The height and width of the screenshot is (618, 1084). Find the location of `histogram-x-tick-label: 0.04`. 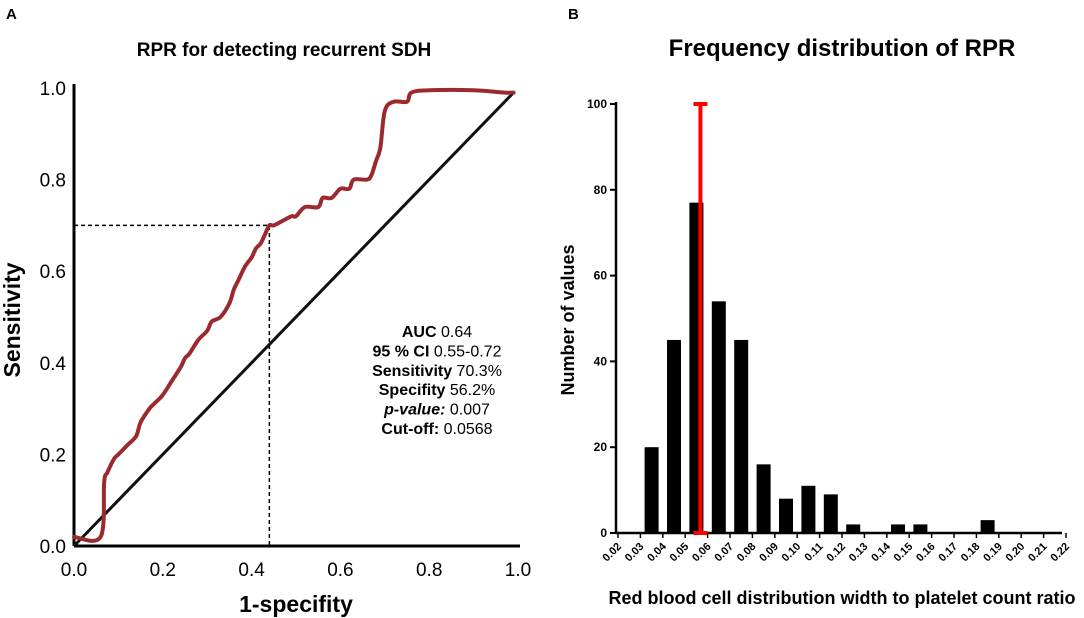

histogram-x-tick-label: 0.04 is located at coordinates (657, 552).